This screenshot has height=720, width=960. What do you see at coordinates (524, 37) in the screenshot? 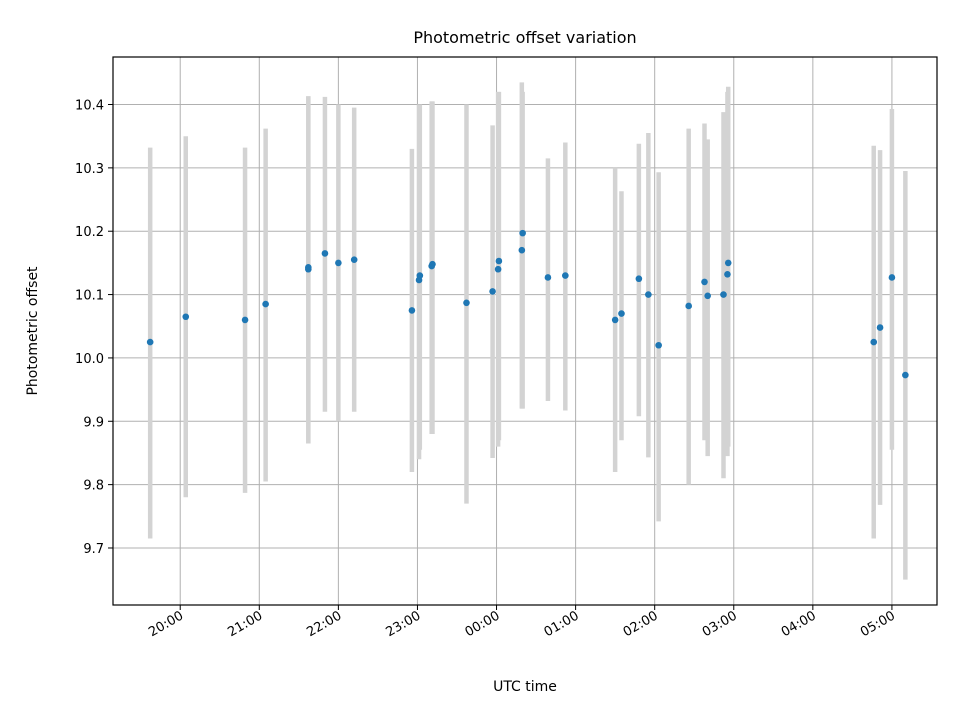
I see `chart-title: Photometric offset variation` at bounding box center [524, 37].